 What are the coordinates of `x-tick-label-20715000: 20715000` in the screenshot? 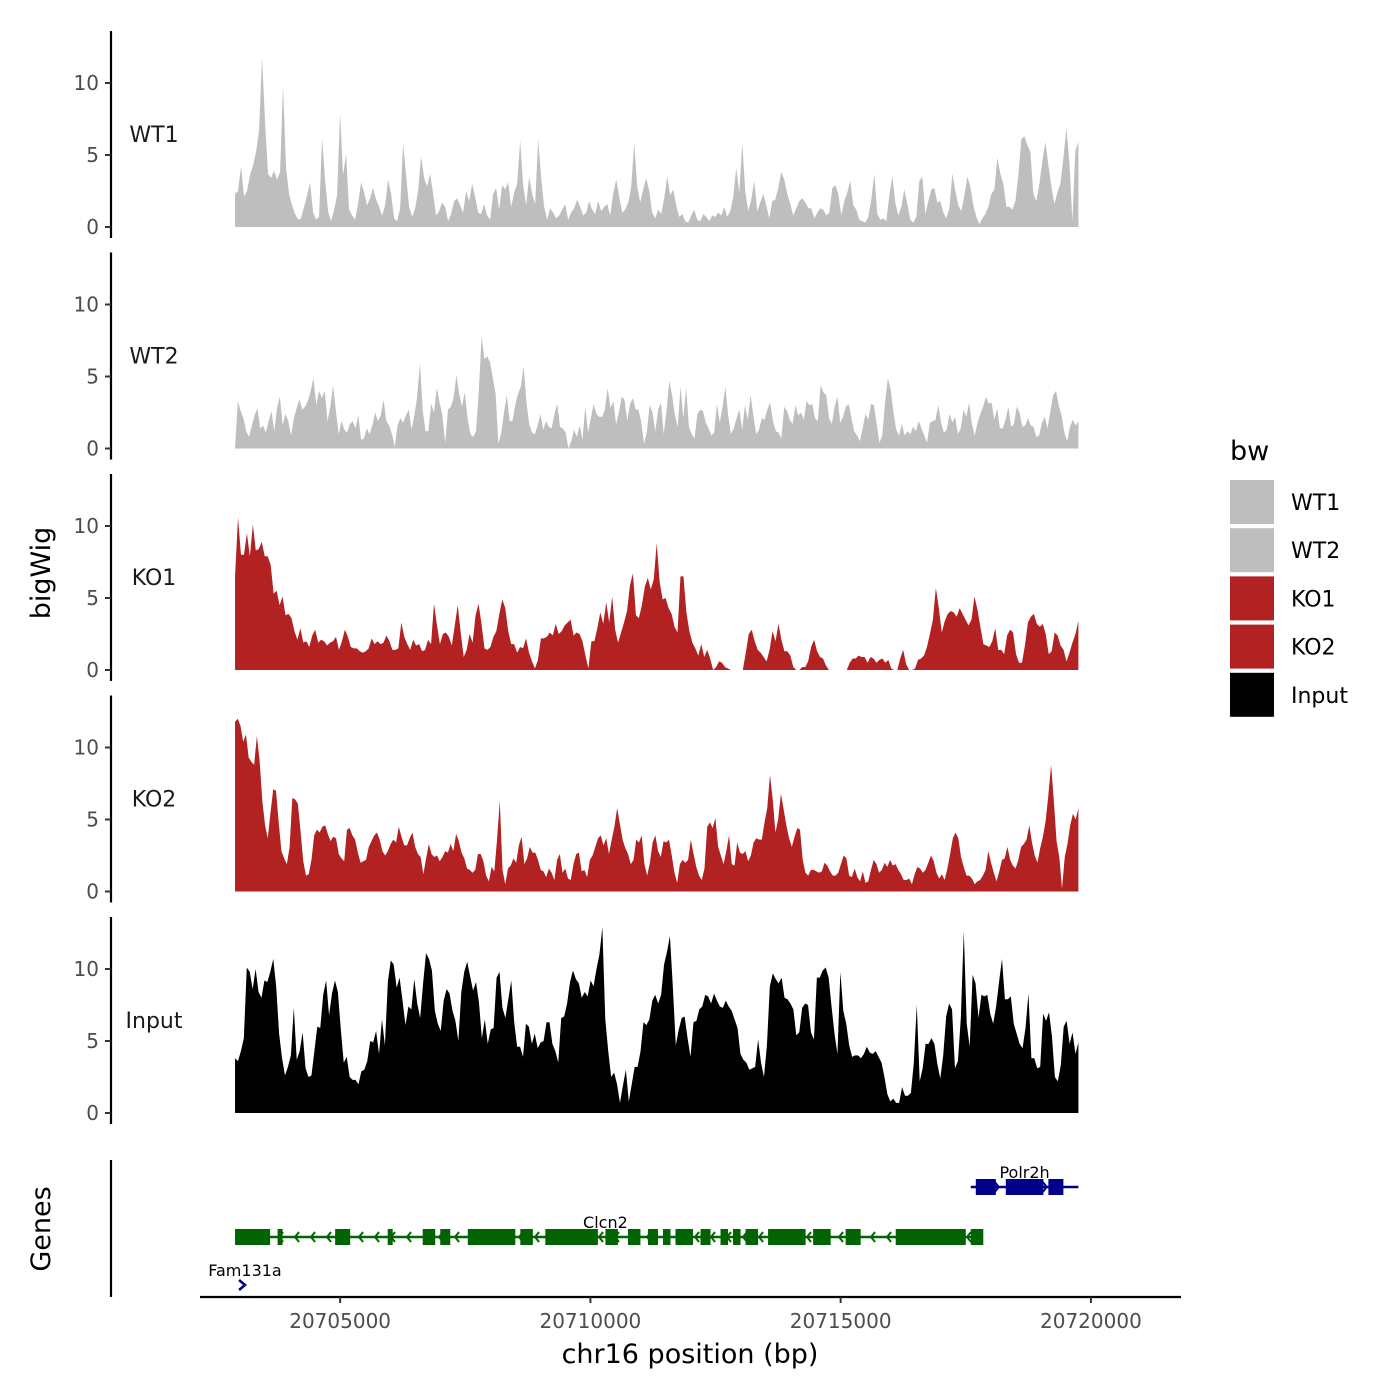 It's located at (841, 1321).